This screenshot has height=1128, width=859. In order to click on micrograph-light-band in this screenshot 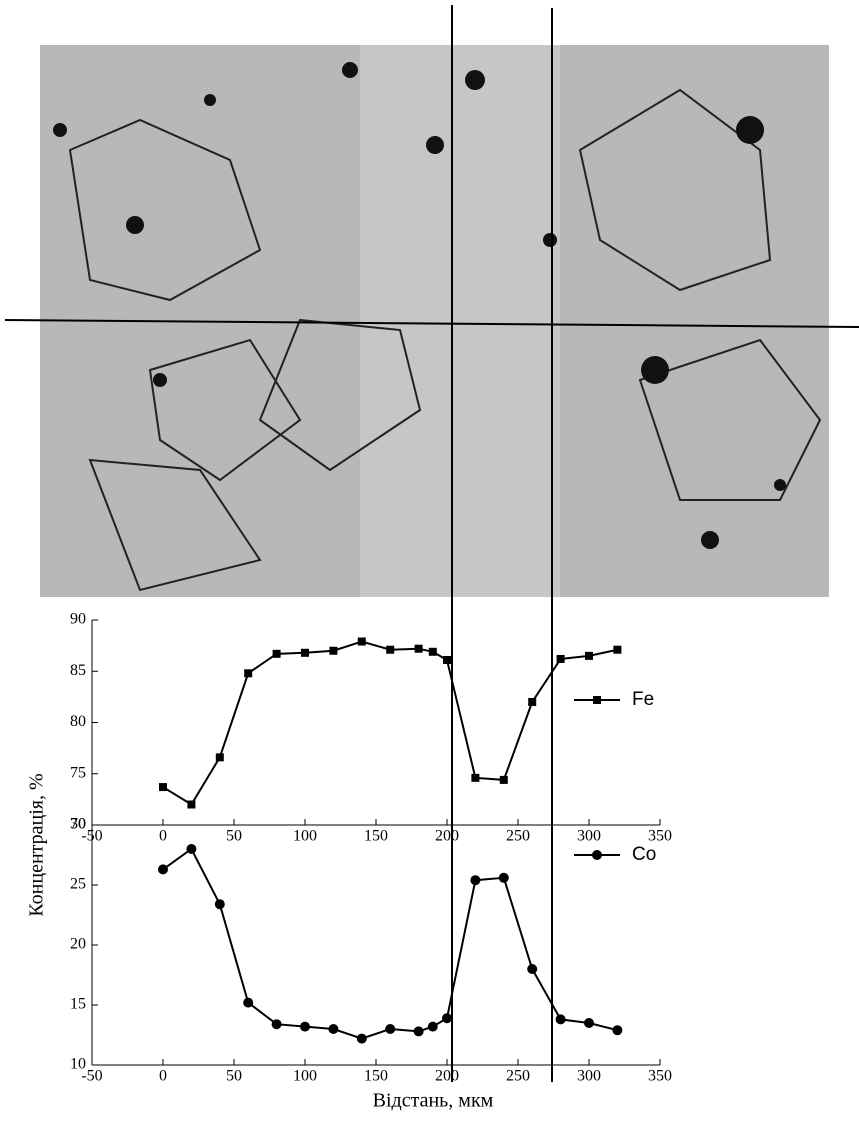, I will do `click(460, 321)`.